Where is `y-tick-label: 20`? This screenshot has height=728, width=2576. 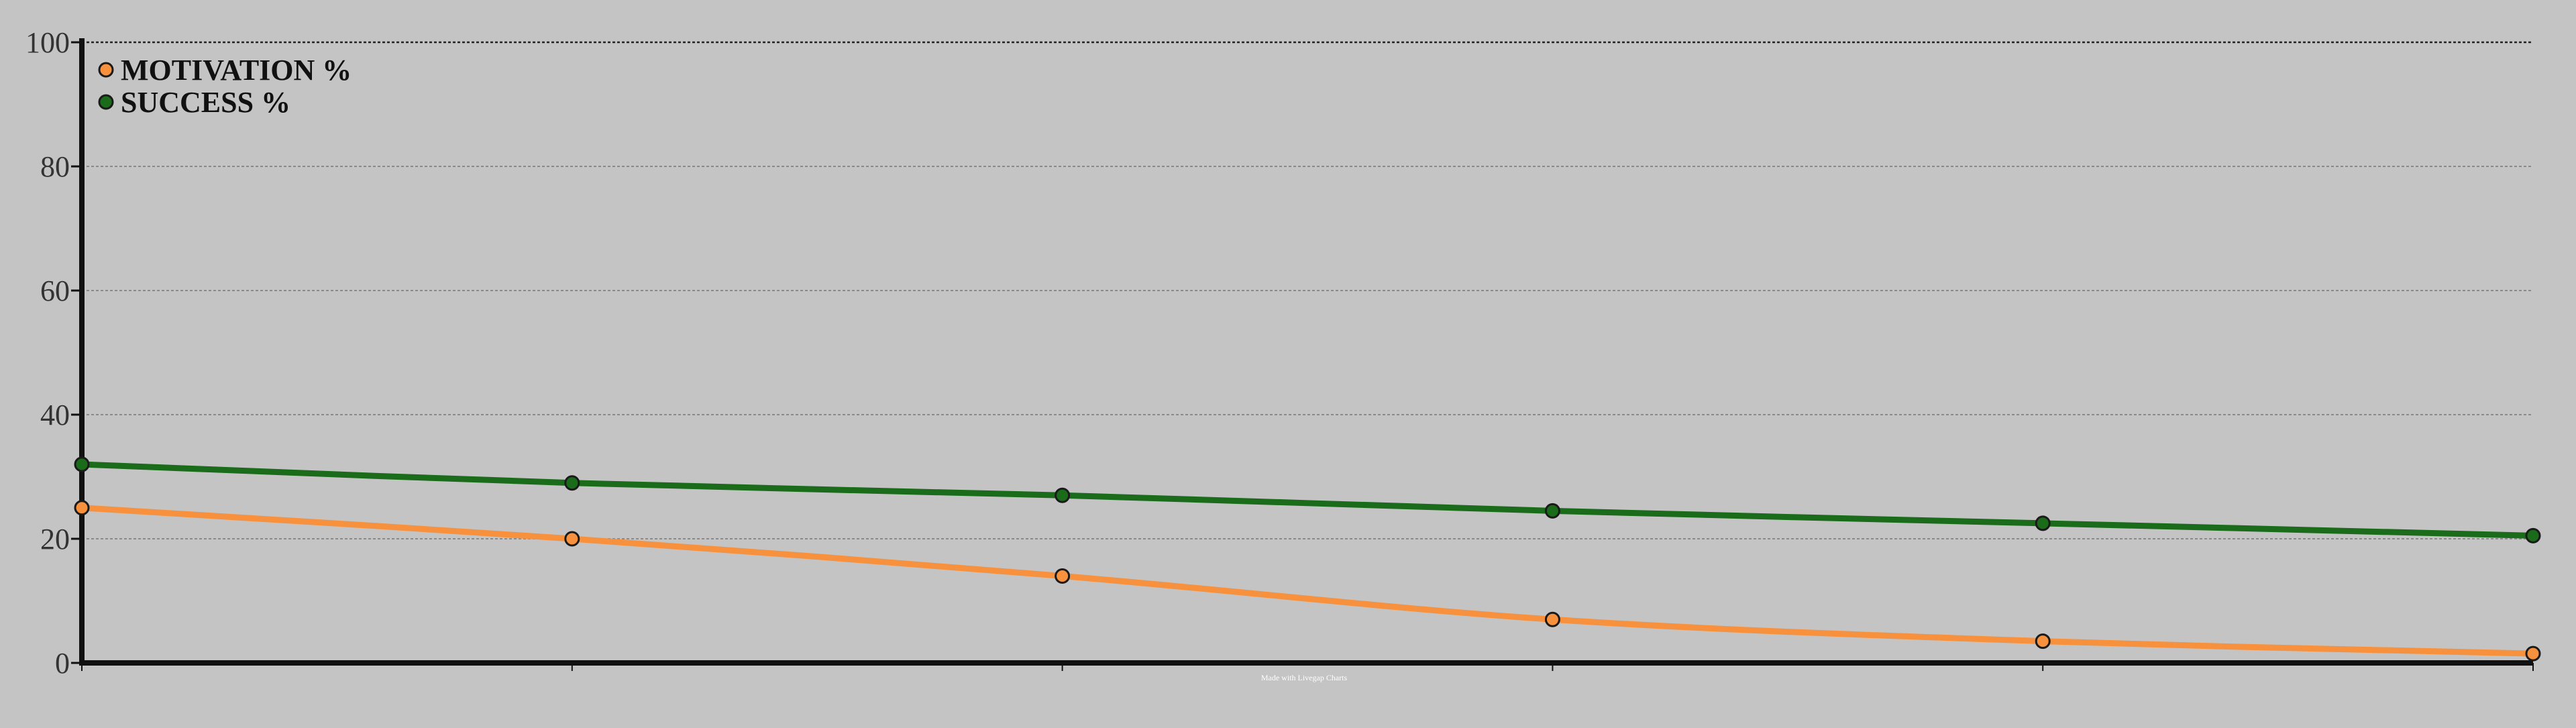 y-tick-label: 20 is located at coordinates (55, 539).